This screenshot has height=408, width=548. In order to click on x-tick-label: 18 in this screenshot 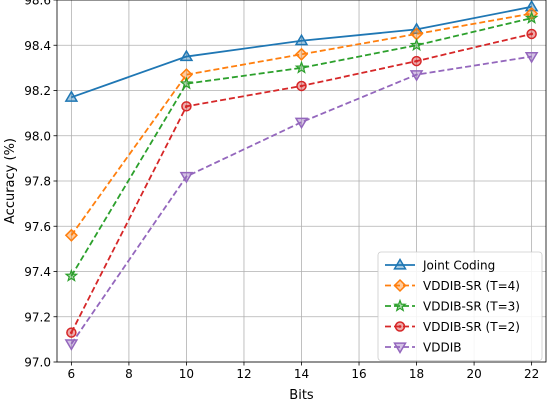, I will do `click(416, 374)`.